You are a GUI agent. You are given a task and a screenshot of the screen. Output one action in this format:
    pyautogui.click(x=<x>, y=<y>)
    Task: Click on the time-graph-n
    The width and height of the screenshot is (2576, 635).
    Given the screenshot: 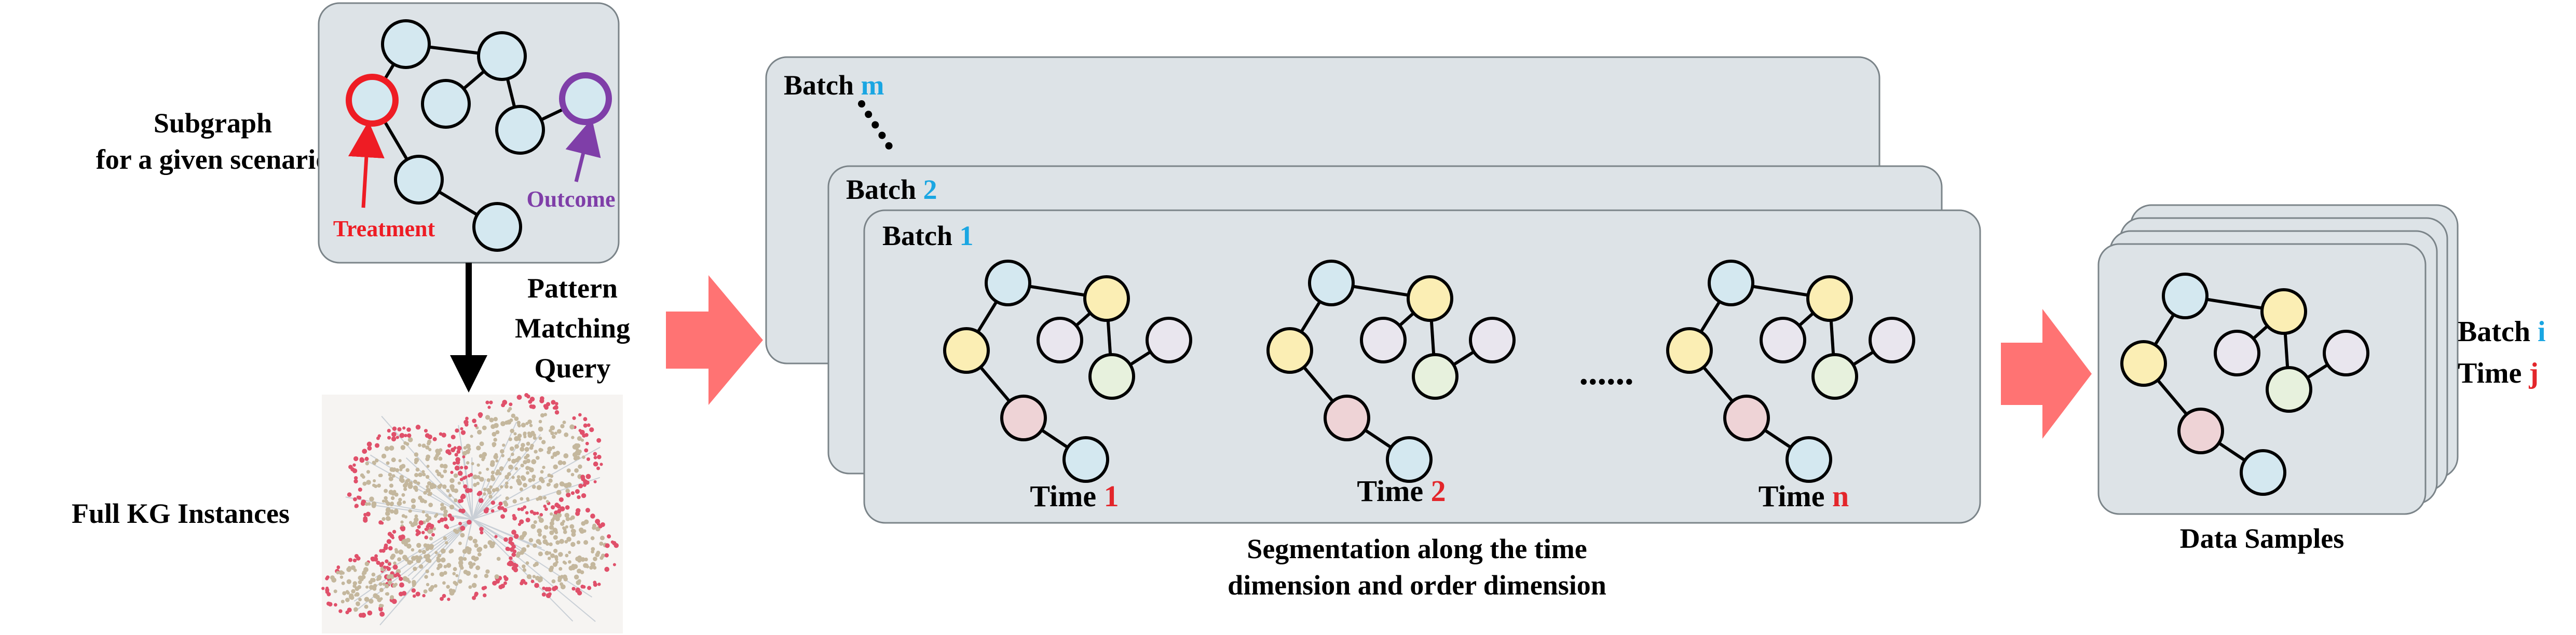 What is the action you would take?
    pyautogui.click(x=1790, y=371)
    